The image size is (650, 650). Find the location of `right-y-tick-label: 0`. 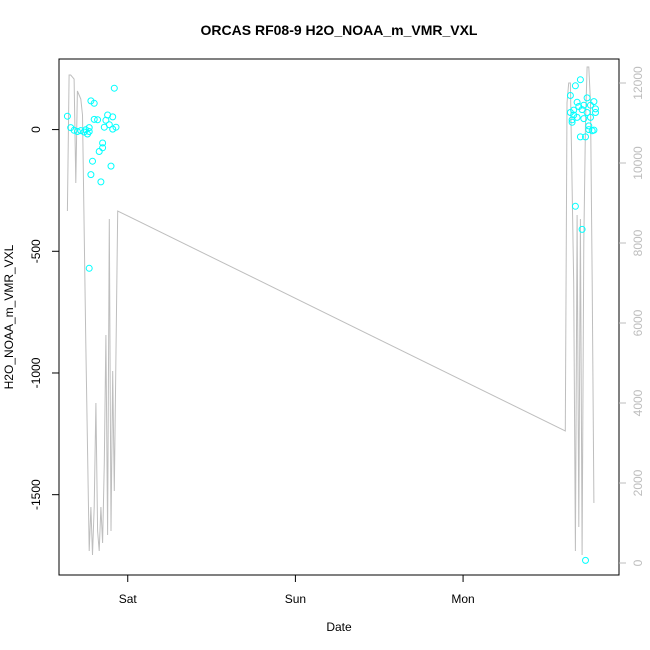

right-y-tick-label: 0 is located at coordinates (638, 562).